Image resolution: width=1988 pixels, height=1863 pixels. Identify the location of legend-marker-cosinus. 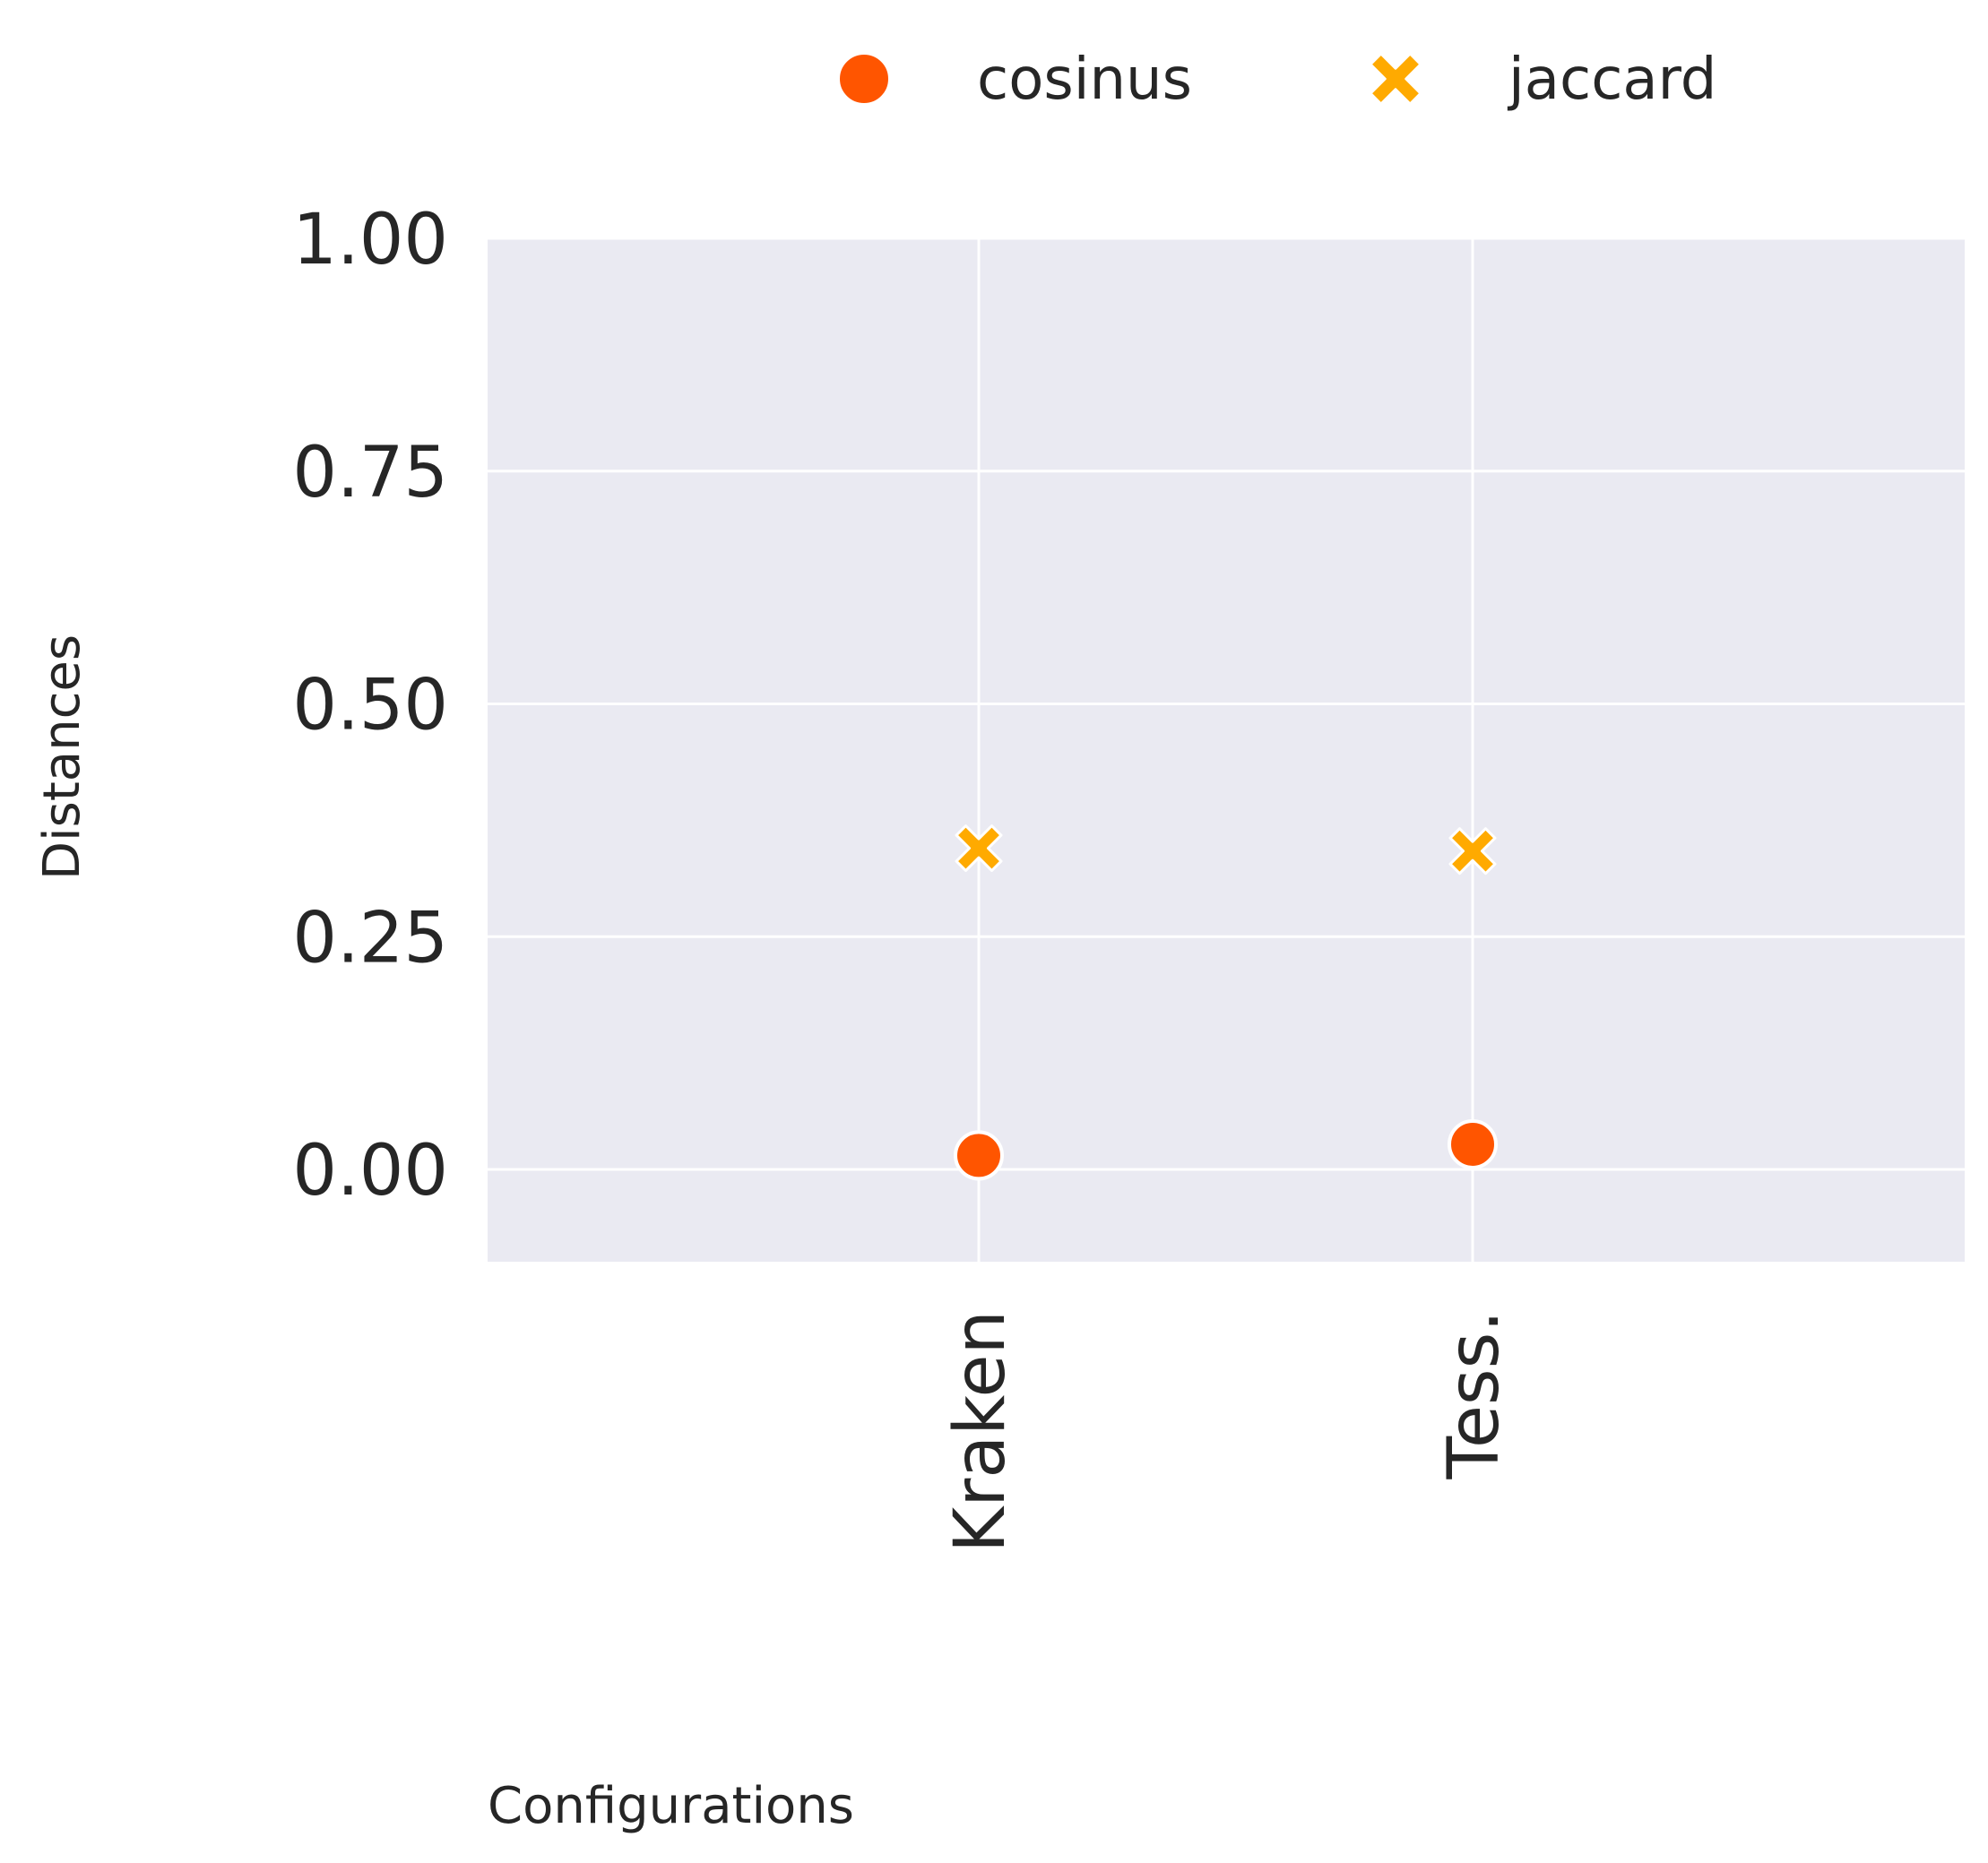
(864, 79).